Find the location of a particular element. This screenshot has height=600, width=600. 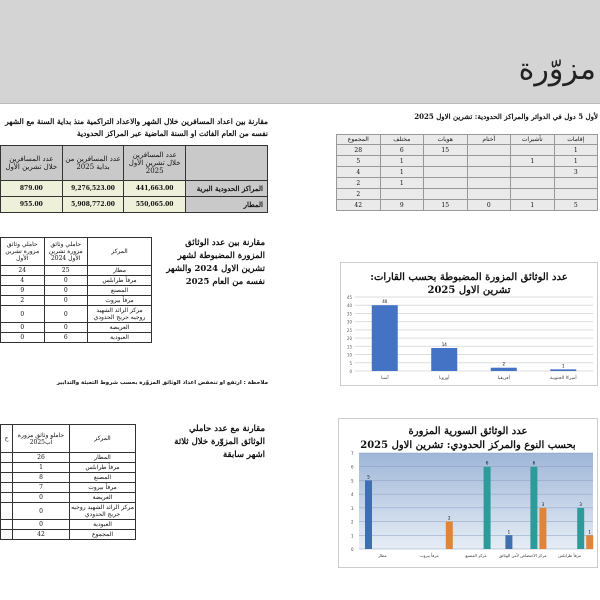

y-tick-label: 4 is located at coordinates (352, 494).